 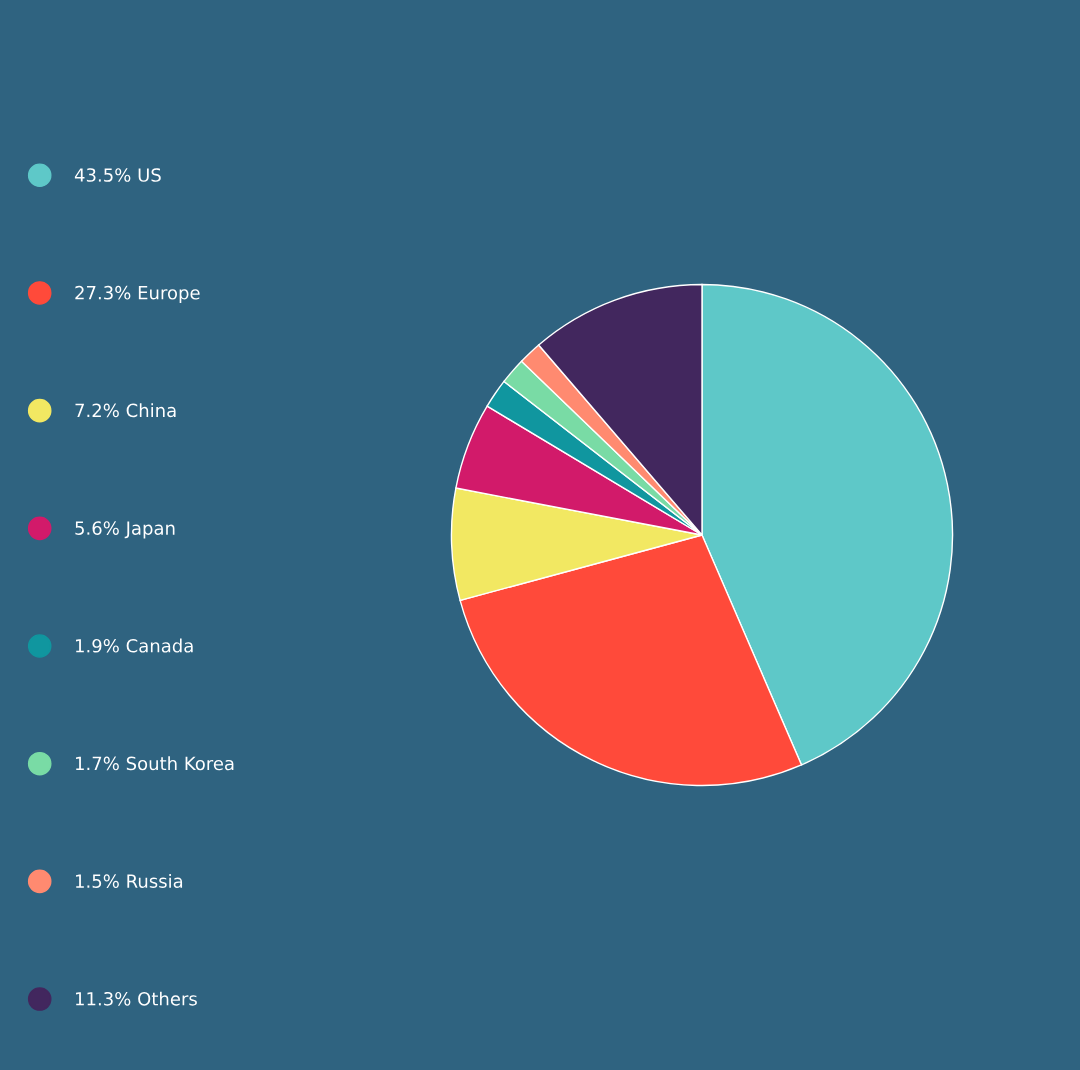 I want to click on legend-label: 1.5% Russia, so click(x=129, y=880).